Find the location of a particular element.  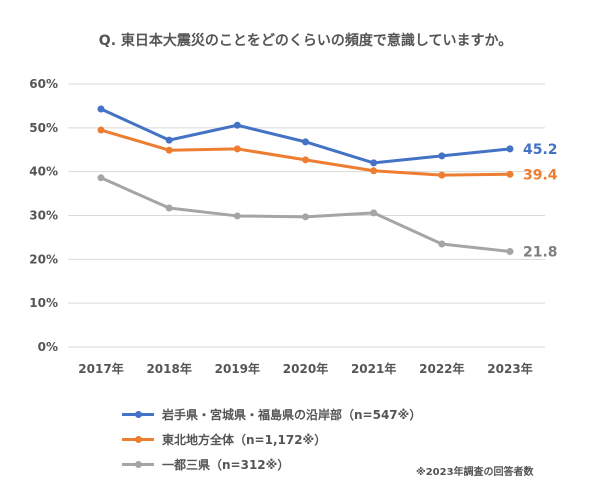

x-tick-label: 2022年 is located at coordinates (441, 368).